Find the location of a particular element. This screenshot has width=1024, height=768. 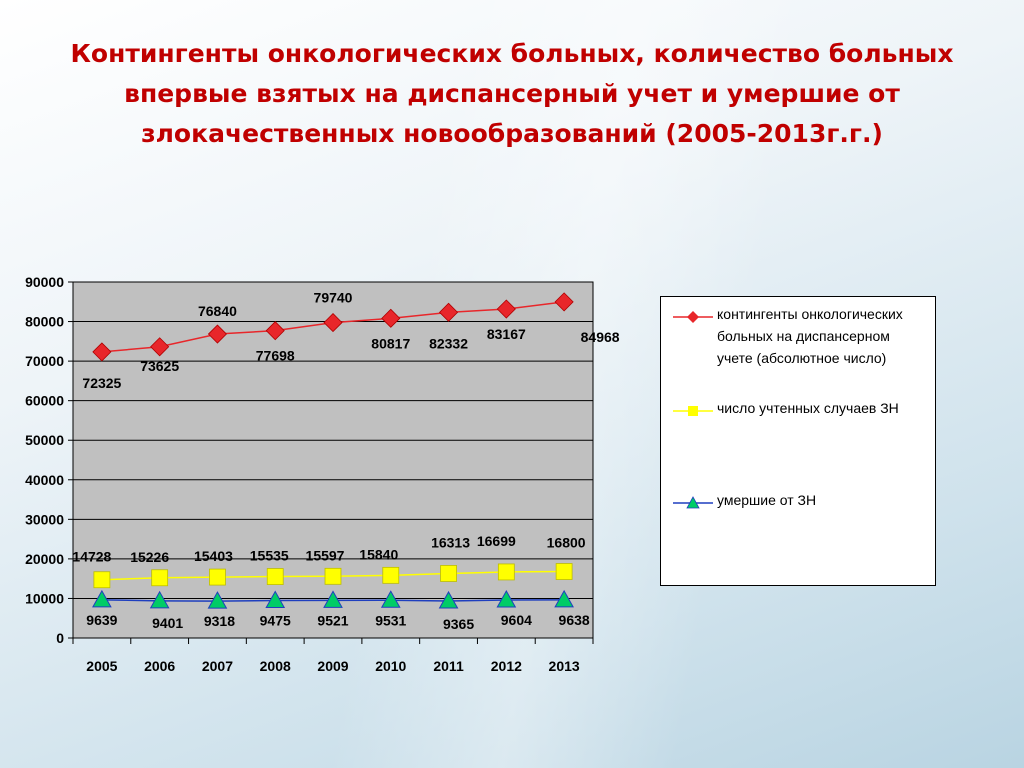

data-label: 84968 is located at coordinates (600, 337).